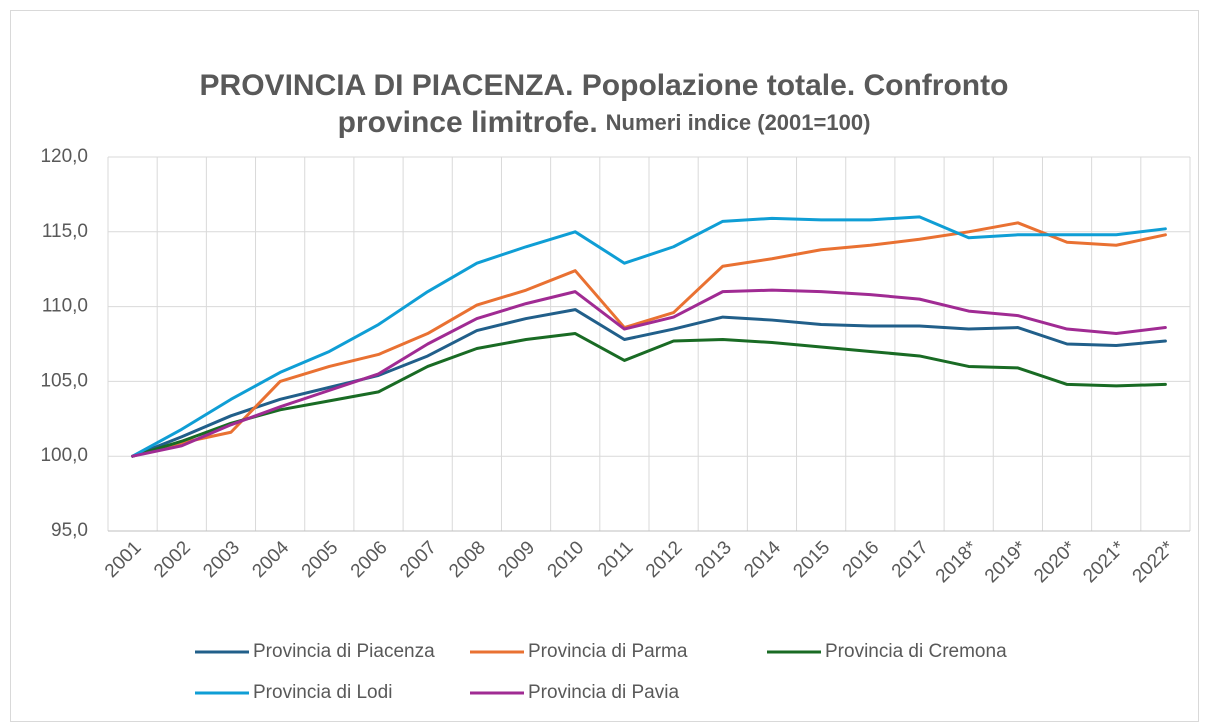 Image resolution: width=1209 pixels, height=722 pixels. What do you see at coordinates (608, 651) in the screenshot?
I see `legend-label: Provincia di Parma` at bounding box center [608, 651].